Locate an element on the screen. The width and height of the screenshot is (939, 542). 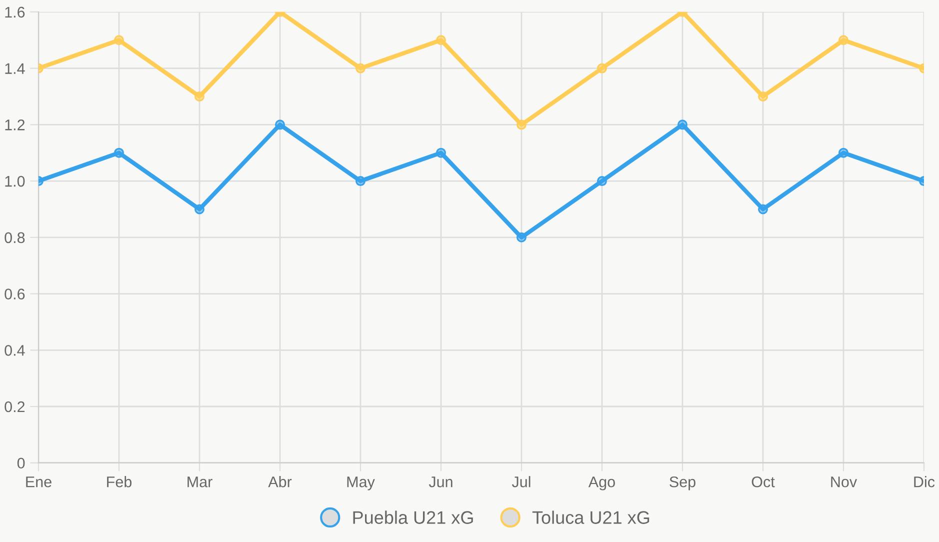
x-tick-label: Jun is located at coordinates (440, 482).